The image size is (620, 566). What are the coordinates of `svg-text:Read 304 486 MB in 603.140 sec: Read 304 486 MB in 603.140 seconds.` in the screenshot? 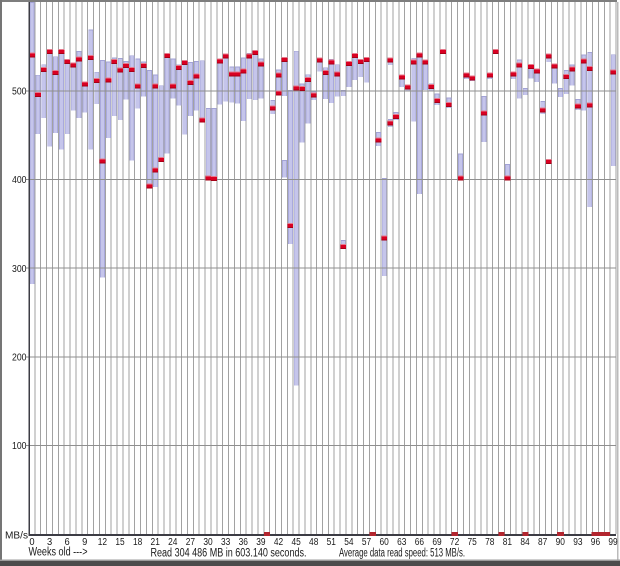 It's located at (229, 553).